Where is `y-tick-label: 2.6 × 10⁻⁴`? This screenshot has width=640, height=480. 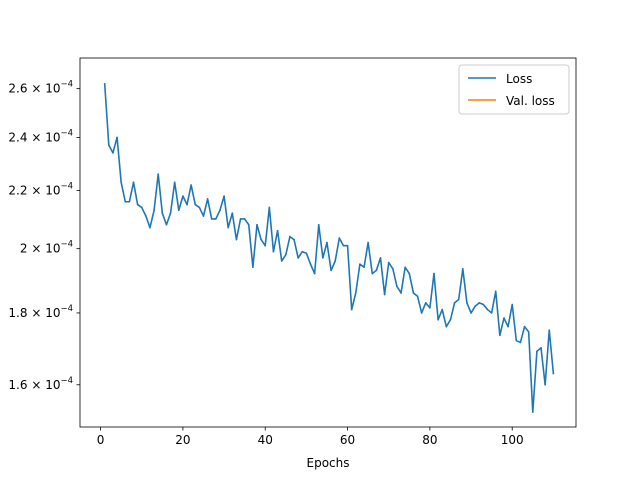
y-tick-label: 2.6 × 10⁻⁴ is located at coordinates (40, 88).